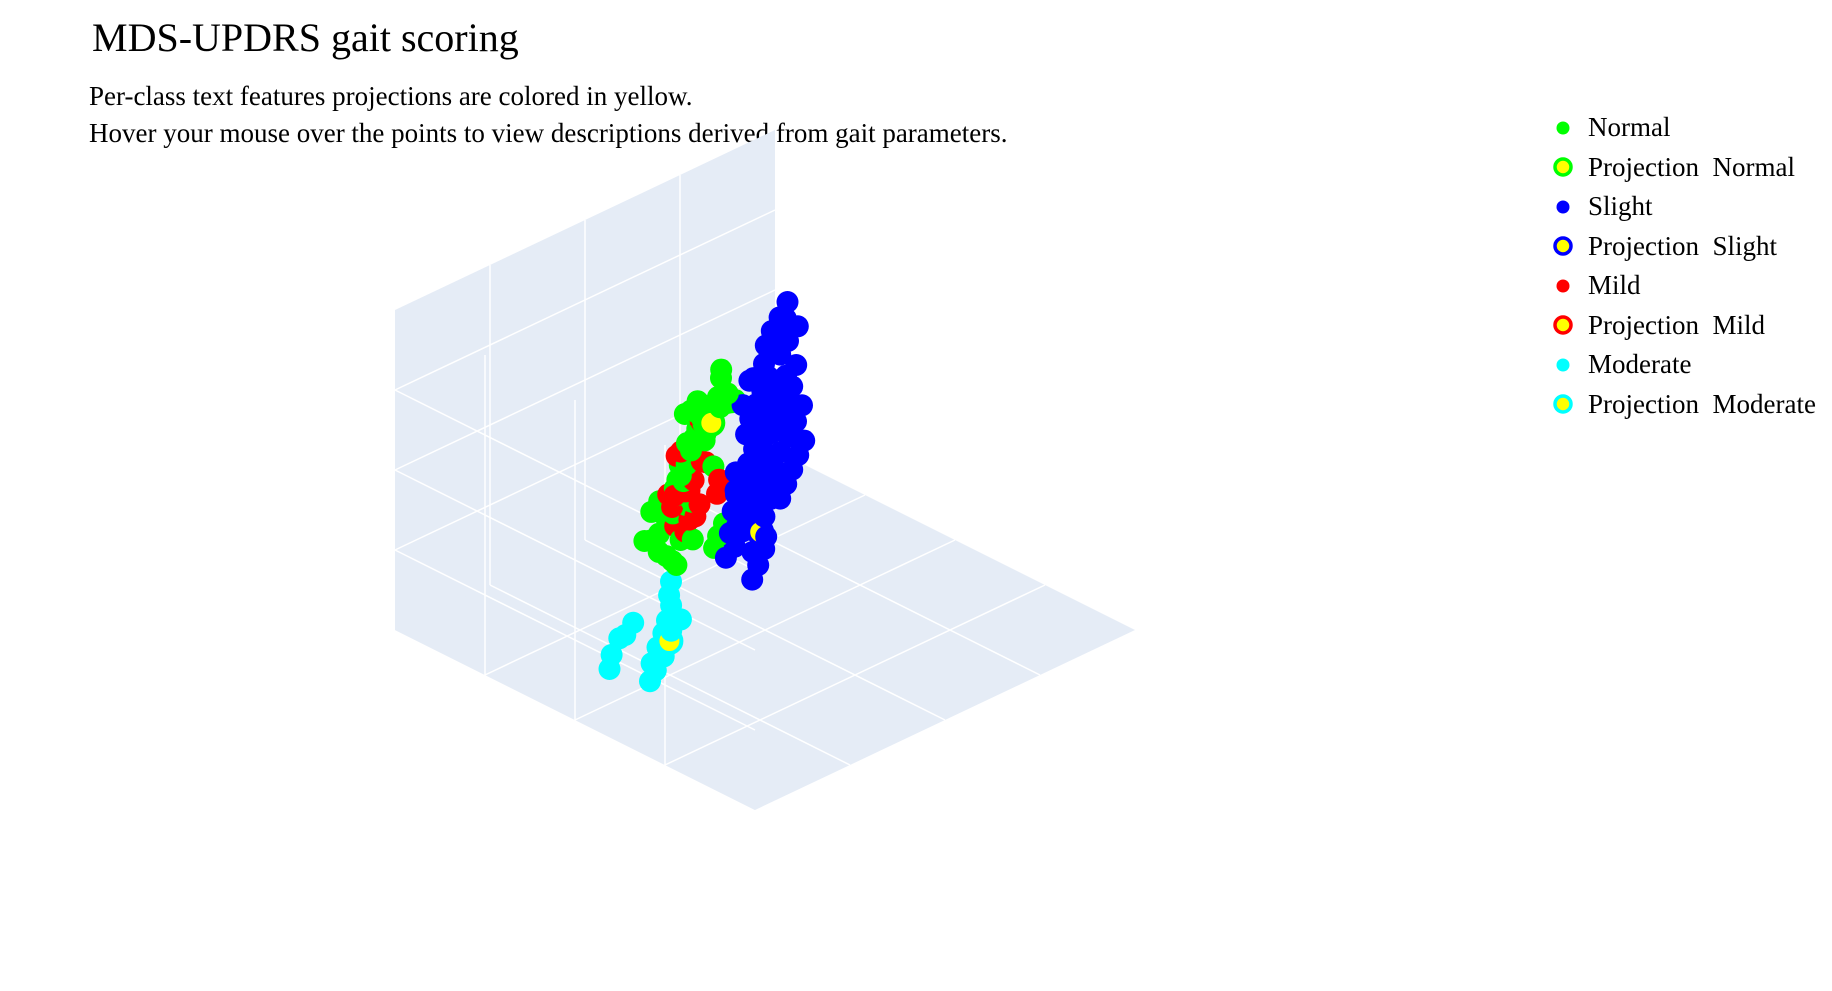 The image size is (1832, 991). What do you see at coordinates (1629, 127) in the screenshot?
I see `legend-label: Normal` at bounding box center [1629, 127].